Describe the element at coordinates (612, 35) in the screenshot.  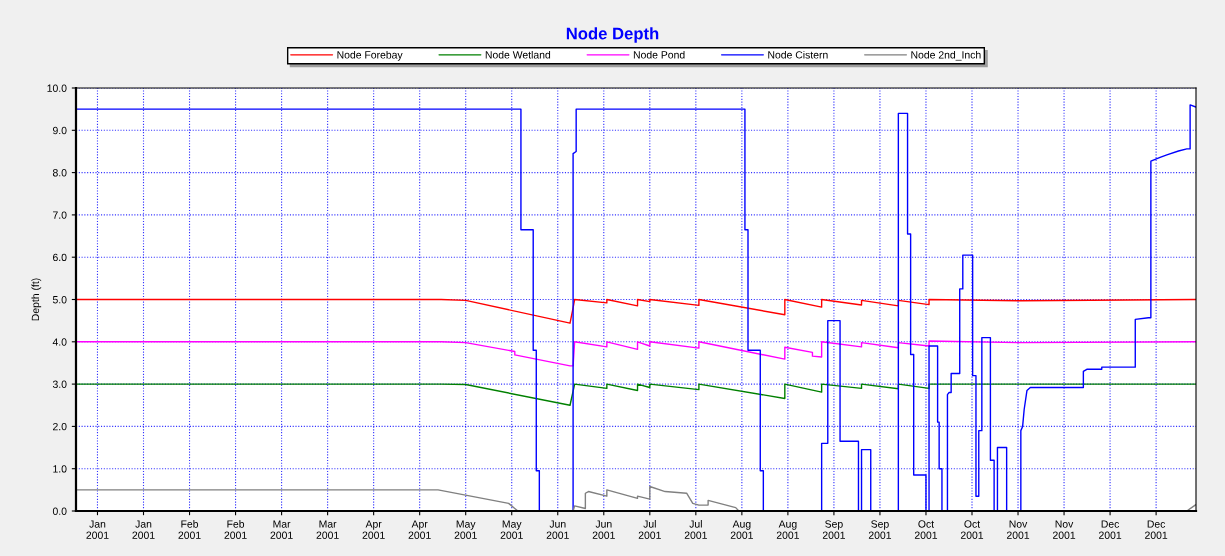
I see `chart-title: Node Depth` at that location.